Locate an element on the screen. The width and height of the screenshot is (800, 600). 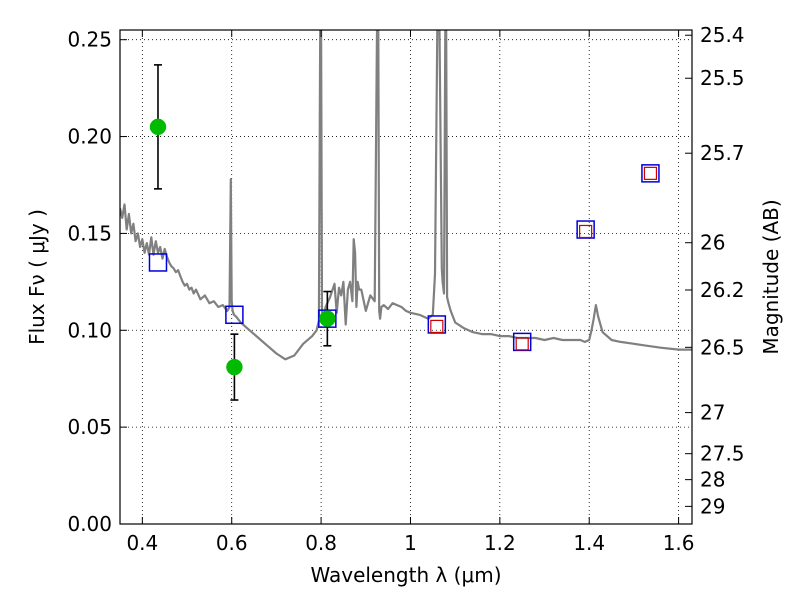
y-tick-label: 0.10 is located at coordinates (89, 330).